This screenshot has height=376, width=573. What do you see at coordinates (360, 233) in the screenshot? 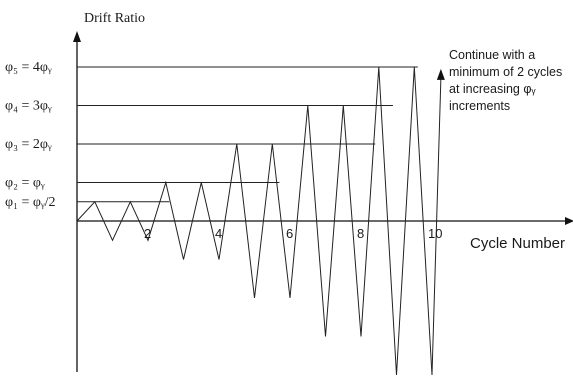
I see `x-tick-label-8: 8` at bounding box center [360, 233].